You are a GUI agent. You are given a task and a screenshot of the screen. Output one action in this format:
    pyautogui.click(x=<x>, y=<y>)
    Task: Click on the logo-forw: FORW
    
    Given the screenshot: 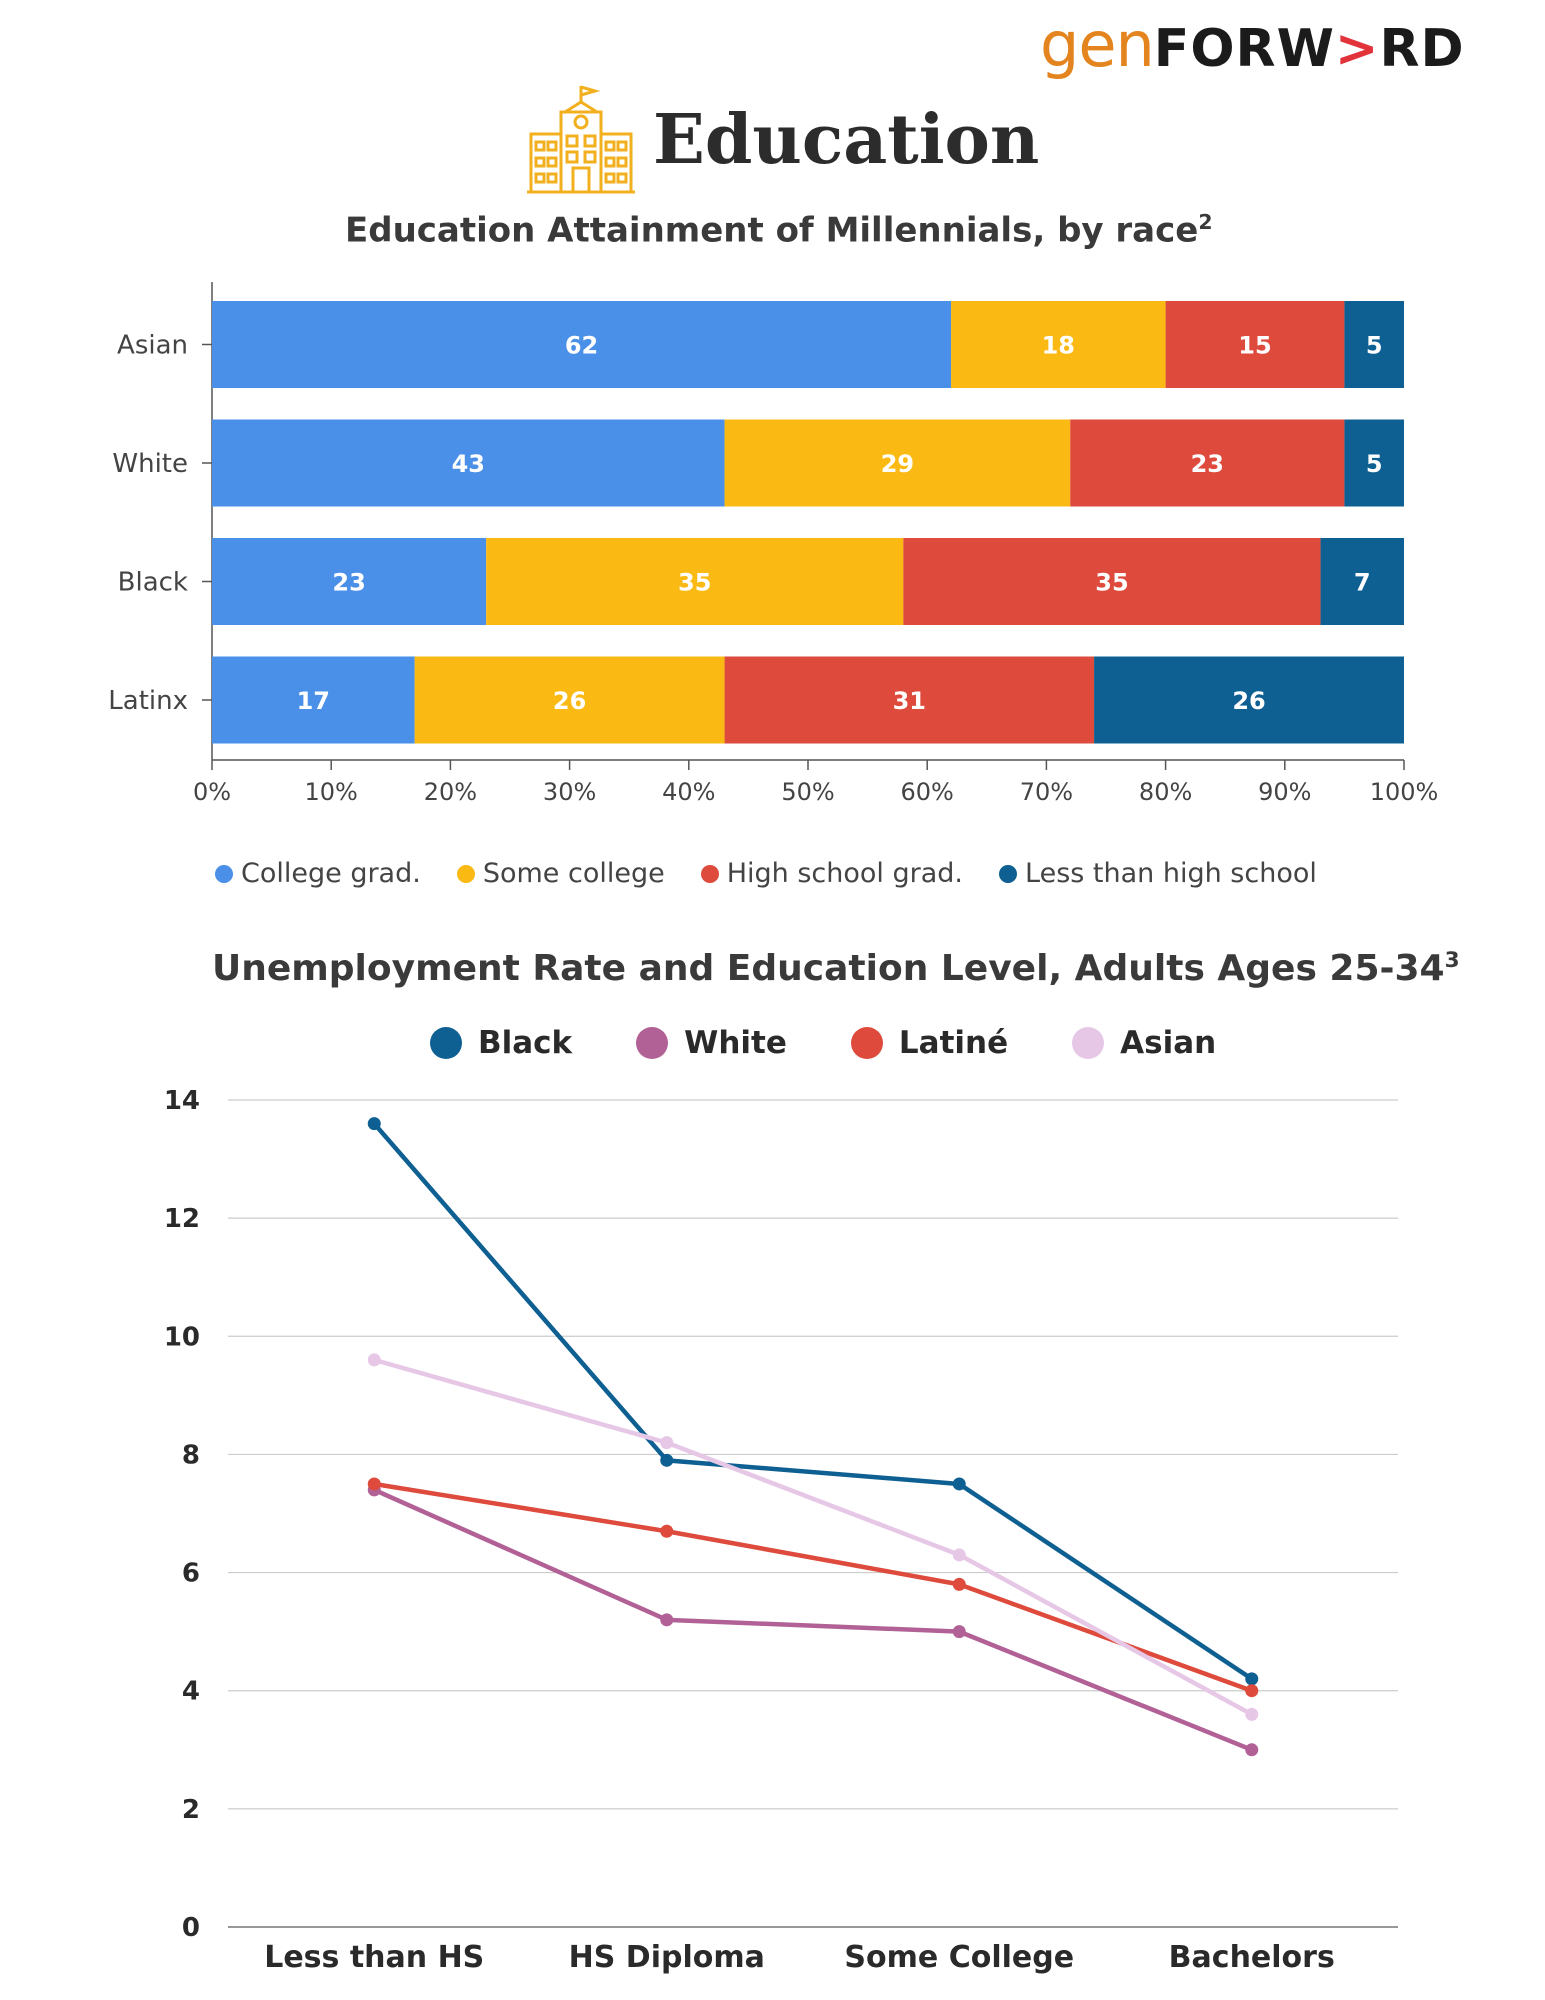 What is the action you would take?
    pyautogui.click(x=1244, y=49)
    